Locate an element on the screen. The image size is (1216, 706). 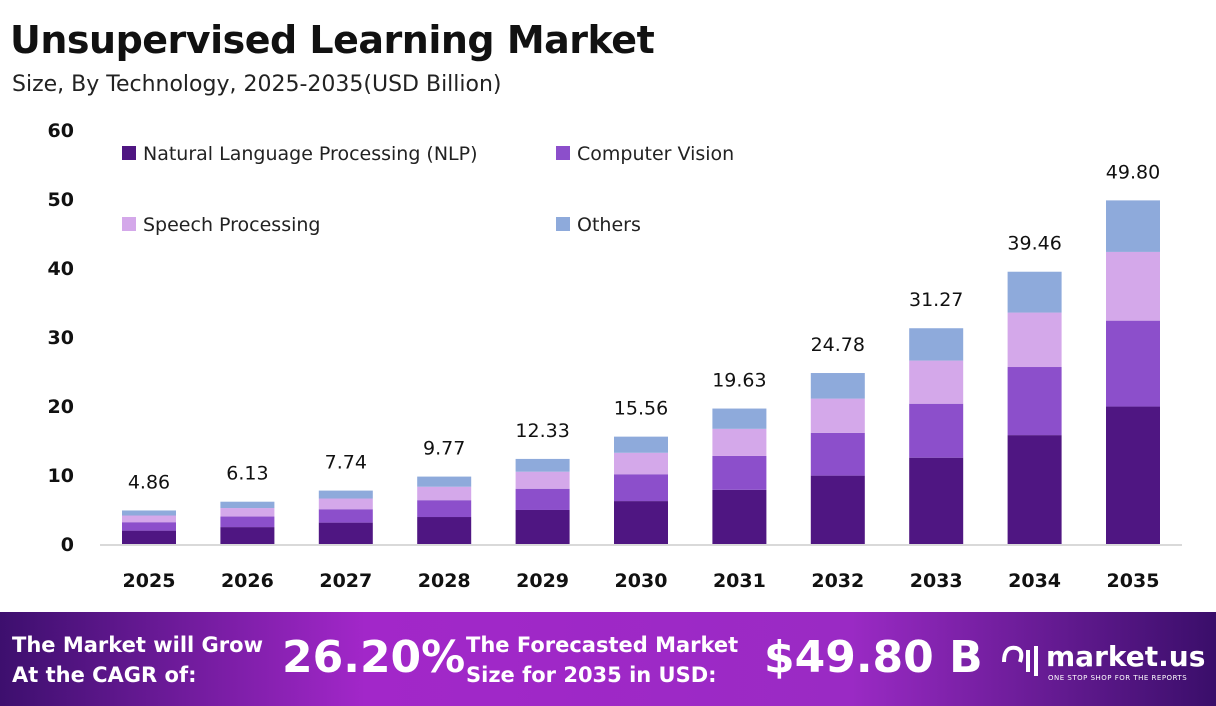
x-tick-label: 2035 is located at coordinates (1133, 581).